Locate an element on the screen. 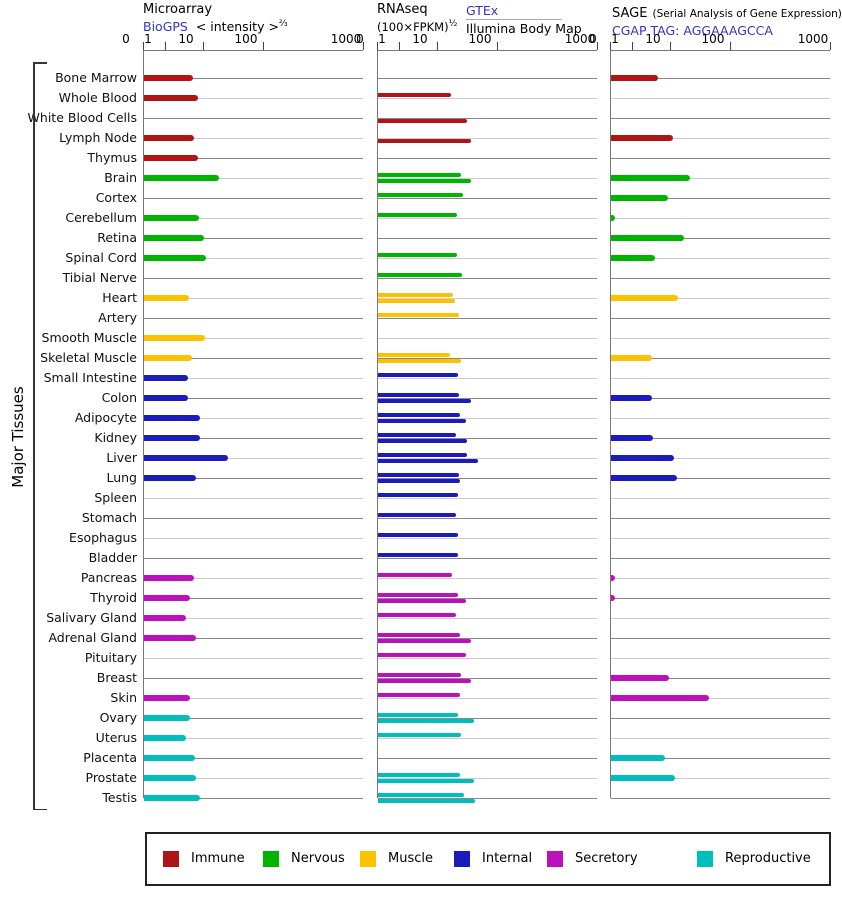  tissue-label-brain: Brain is located at coordinates (120, 177).